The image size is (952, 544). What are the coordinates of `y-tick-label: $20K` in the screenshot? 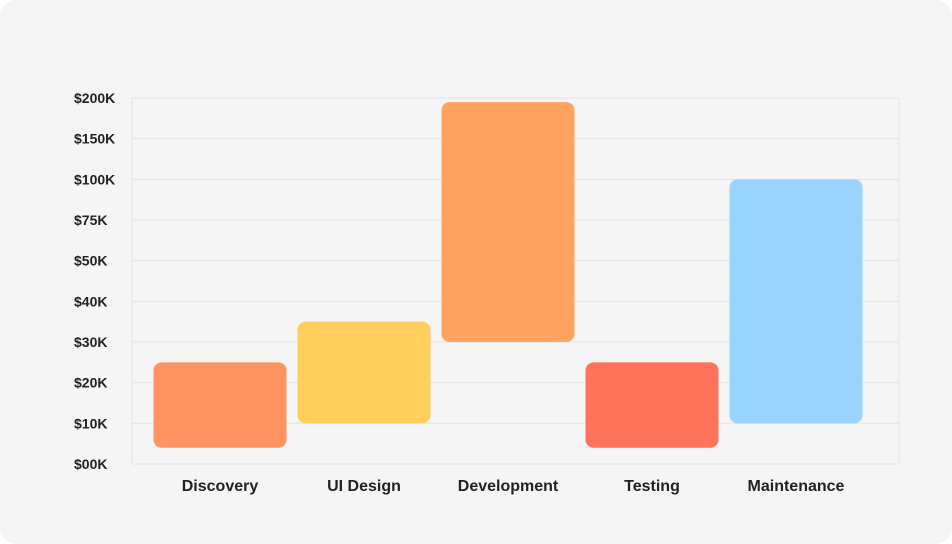 It's located at (90, 383).